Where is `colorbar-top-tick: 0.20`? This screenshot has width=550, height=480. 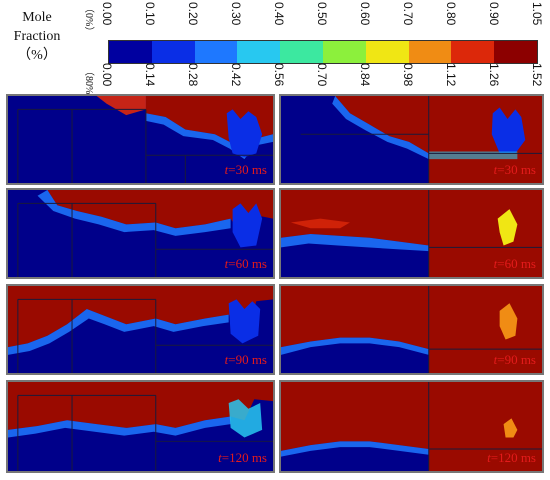
colorbar-top-tick: 0.20 is located at coordinates (193, 14).